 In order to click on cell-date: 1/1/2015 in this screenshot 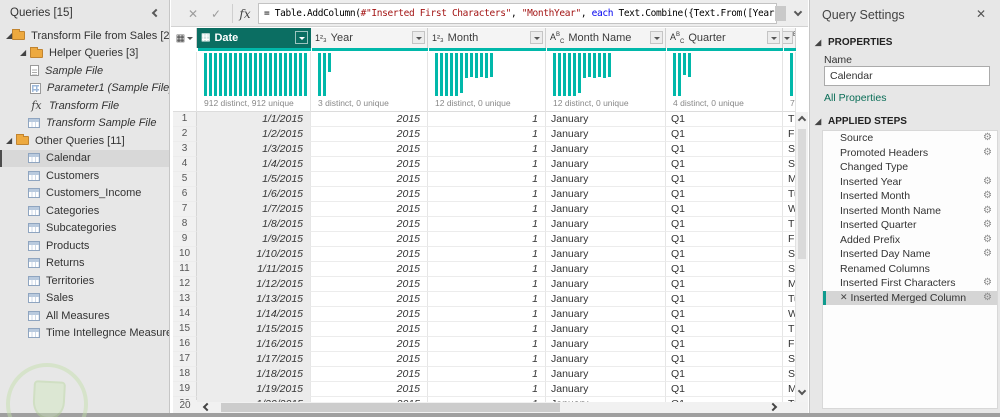, I will do `click(254, 119)`.